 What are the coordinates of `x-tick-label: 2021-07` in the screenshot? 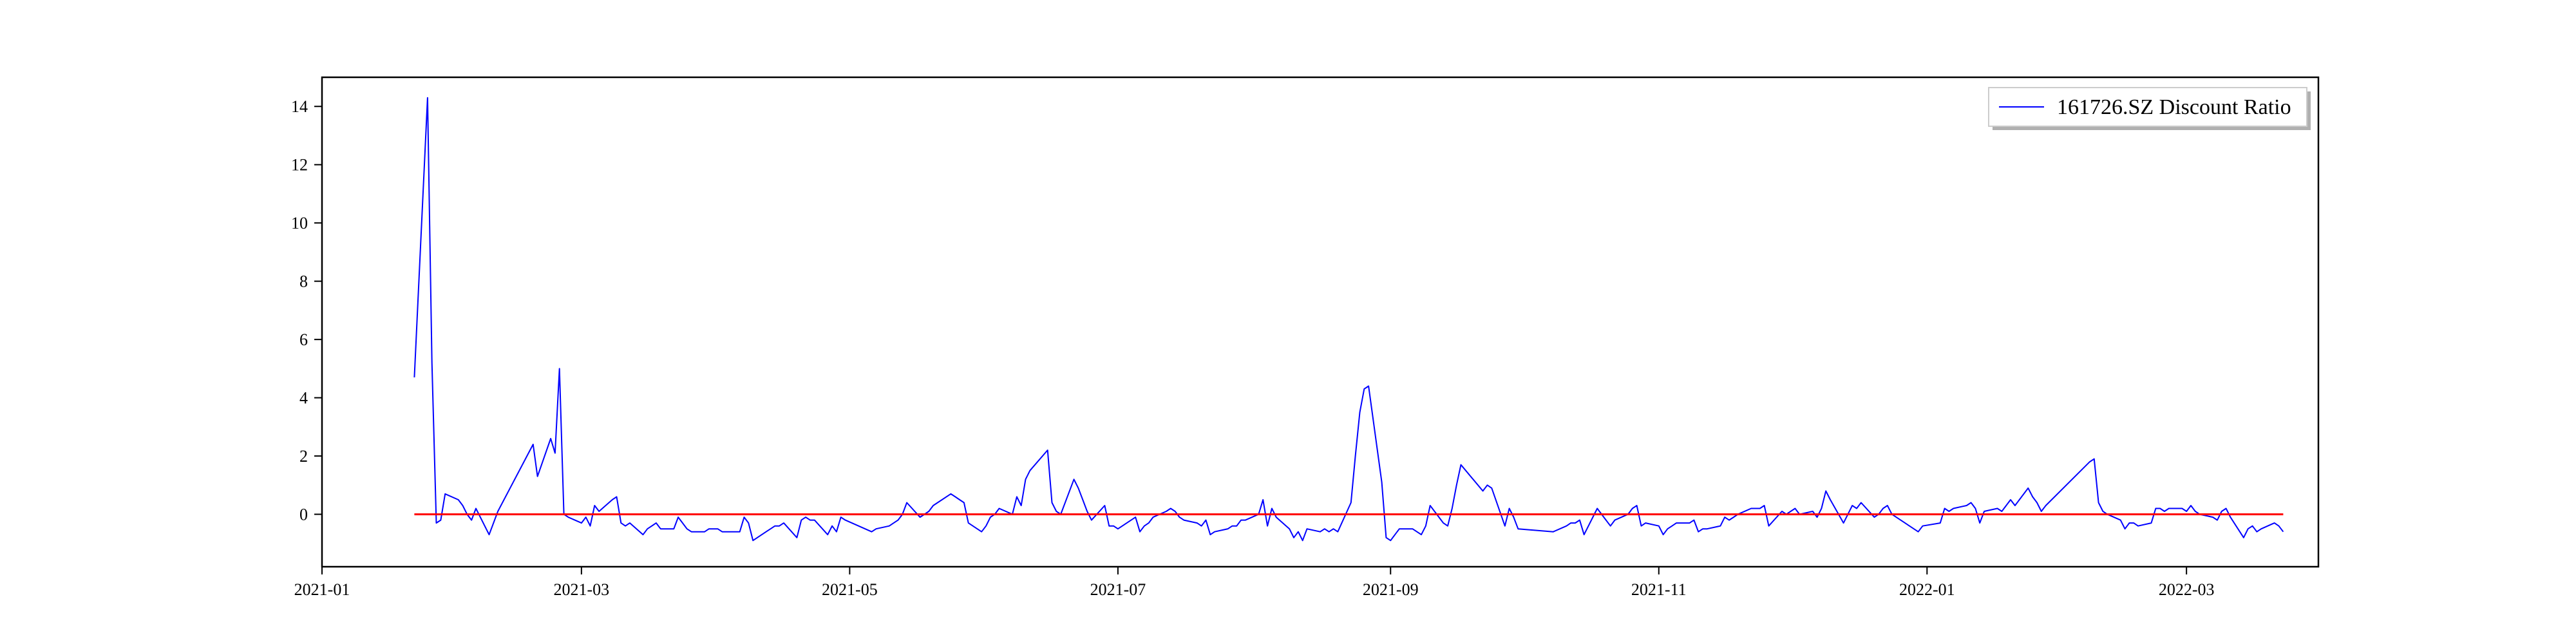 It's located at (1118, 589).